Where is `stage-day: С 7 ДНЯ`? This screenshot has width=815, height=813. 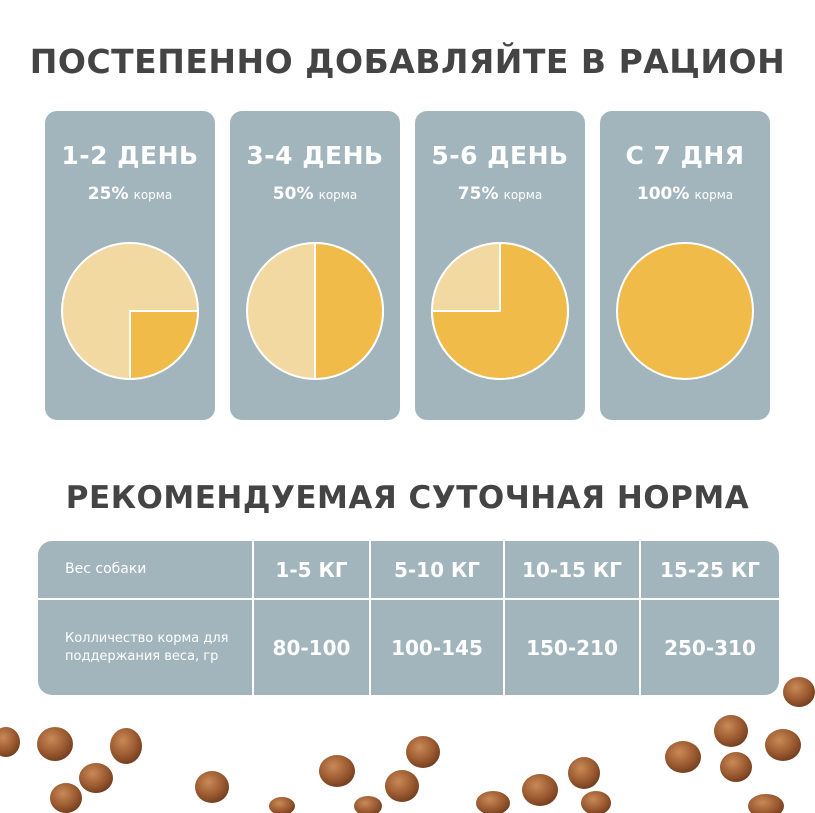 stage-day: С 7 ДНЯ is located at coordinates (685, 155).